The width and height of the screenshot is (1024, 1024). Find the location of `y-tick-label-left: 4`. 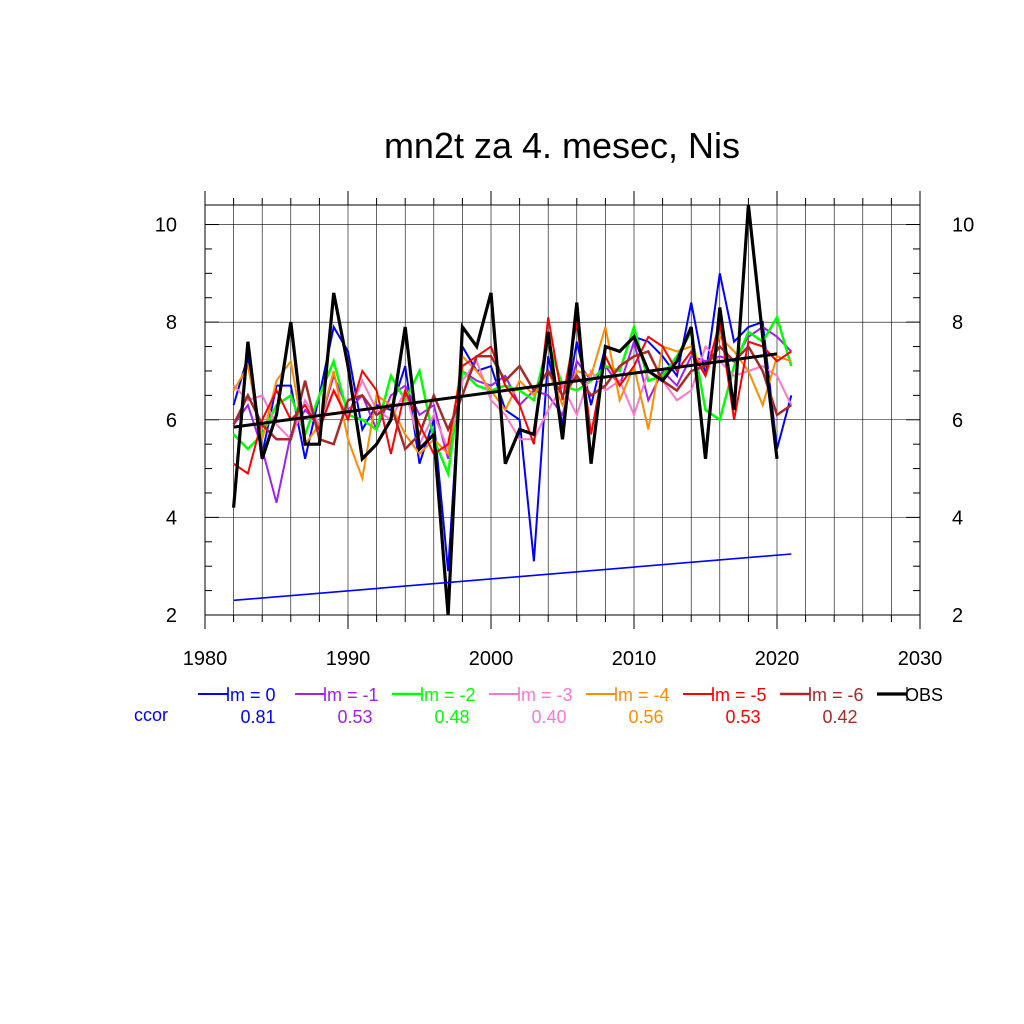

y-tick-label-left: 4 is located at coordinates (171, 518).